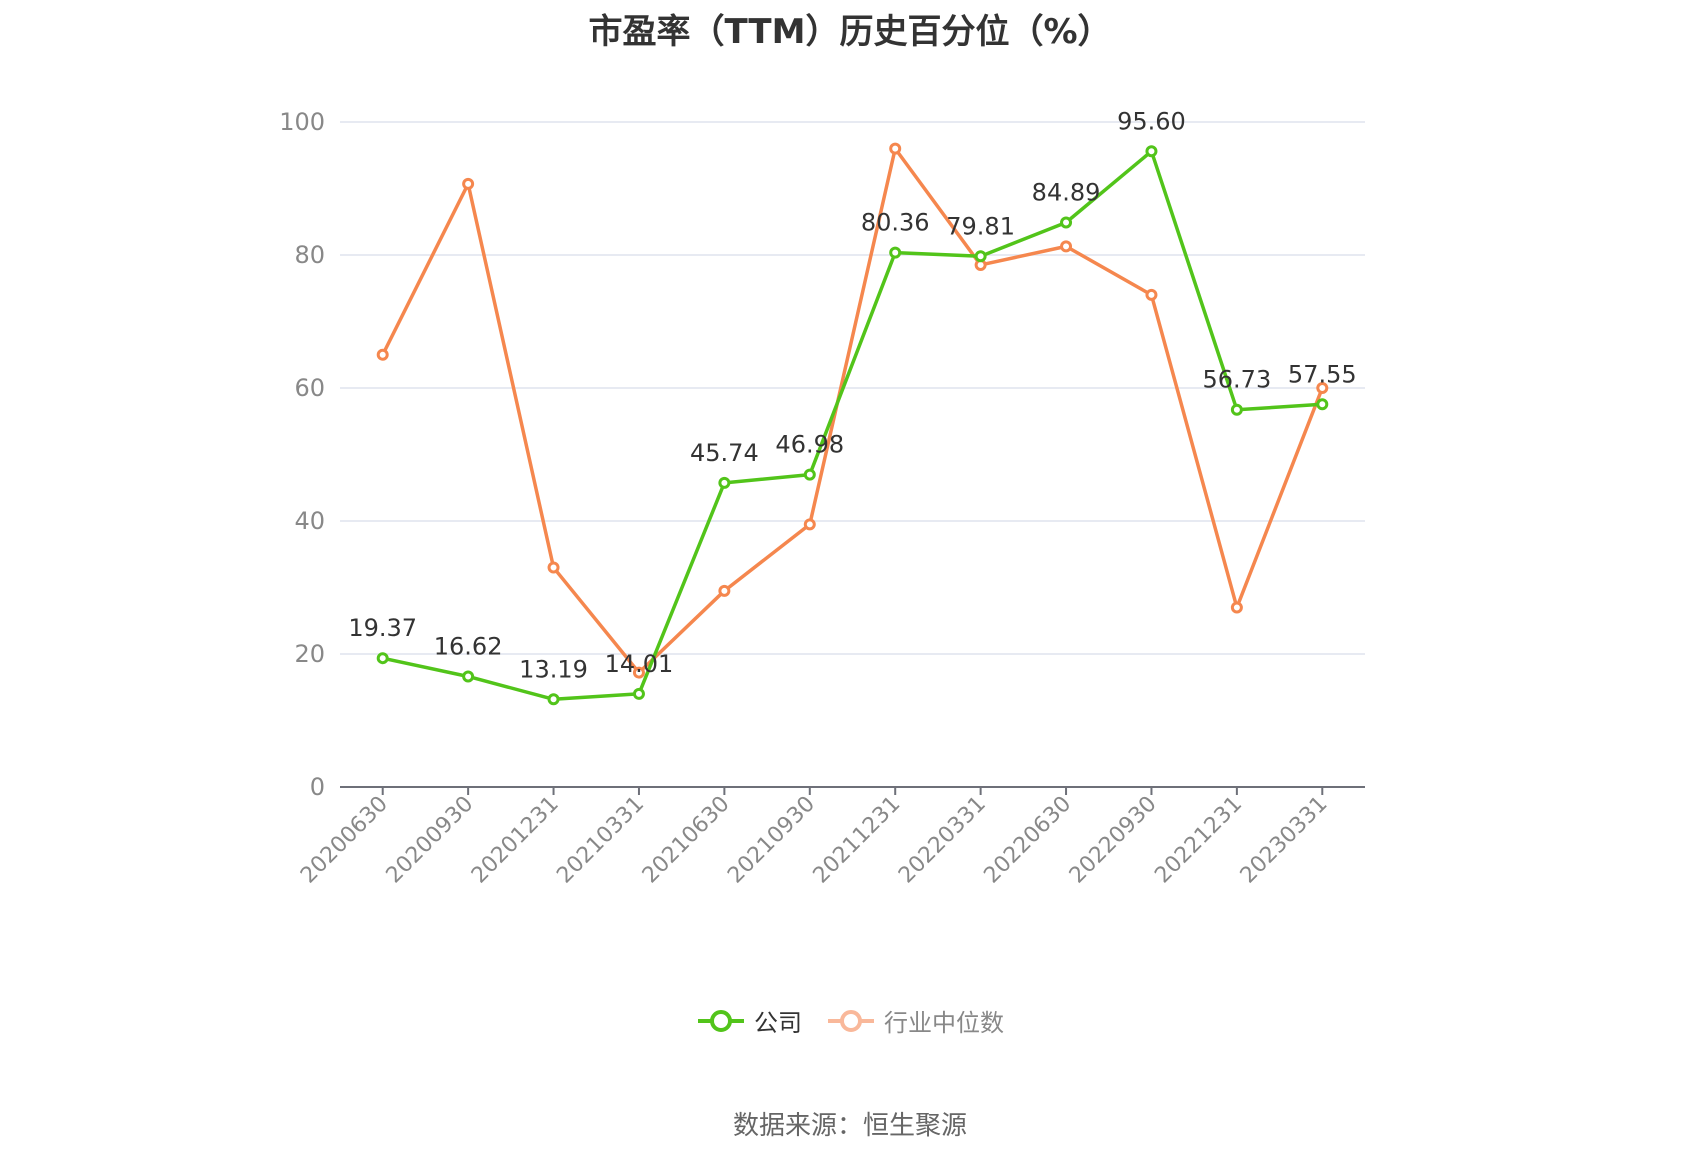 The width and height of the screenshot is (1700, 1150). Describe the element at coordinates (778, 1023) in the screenshot. I see `legend-label-company: 公司` at that location.